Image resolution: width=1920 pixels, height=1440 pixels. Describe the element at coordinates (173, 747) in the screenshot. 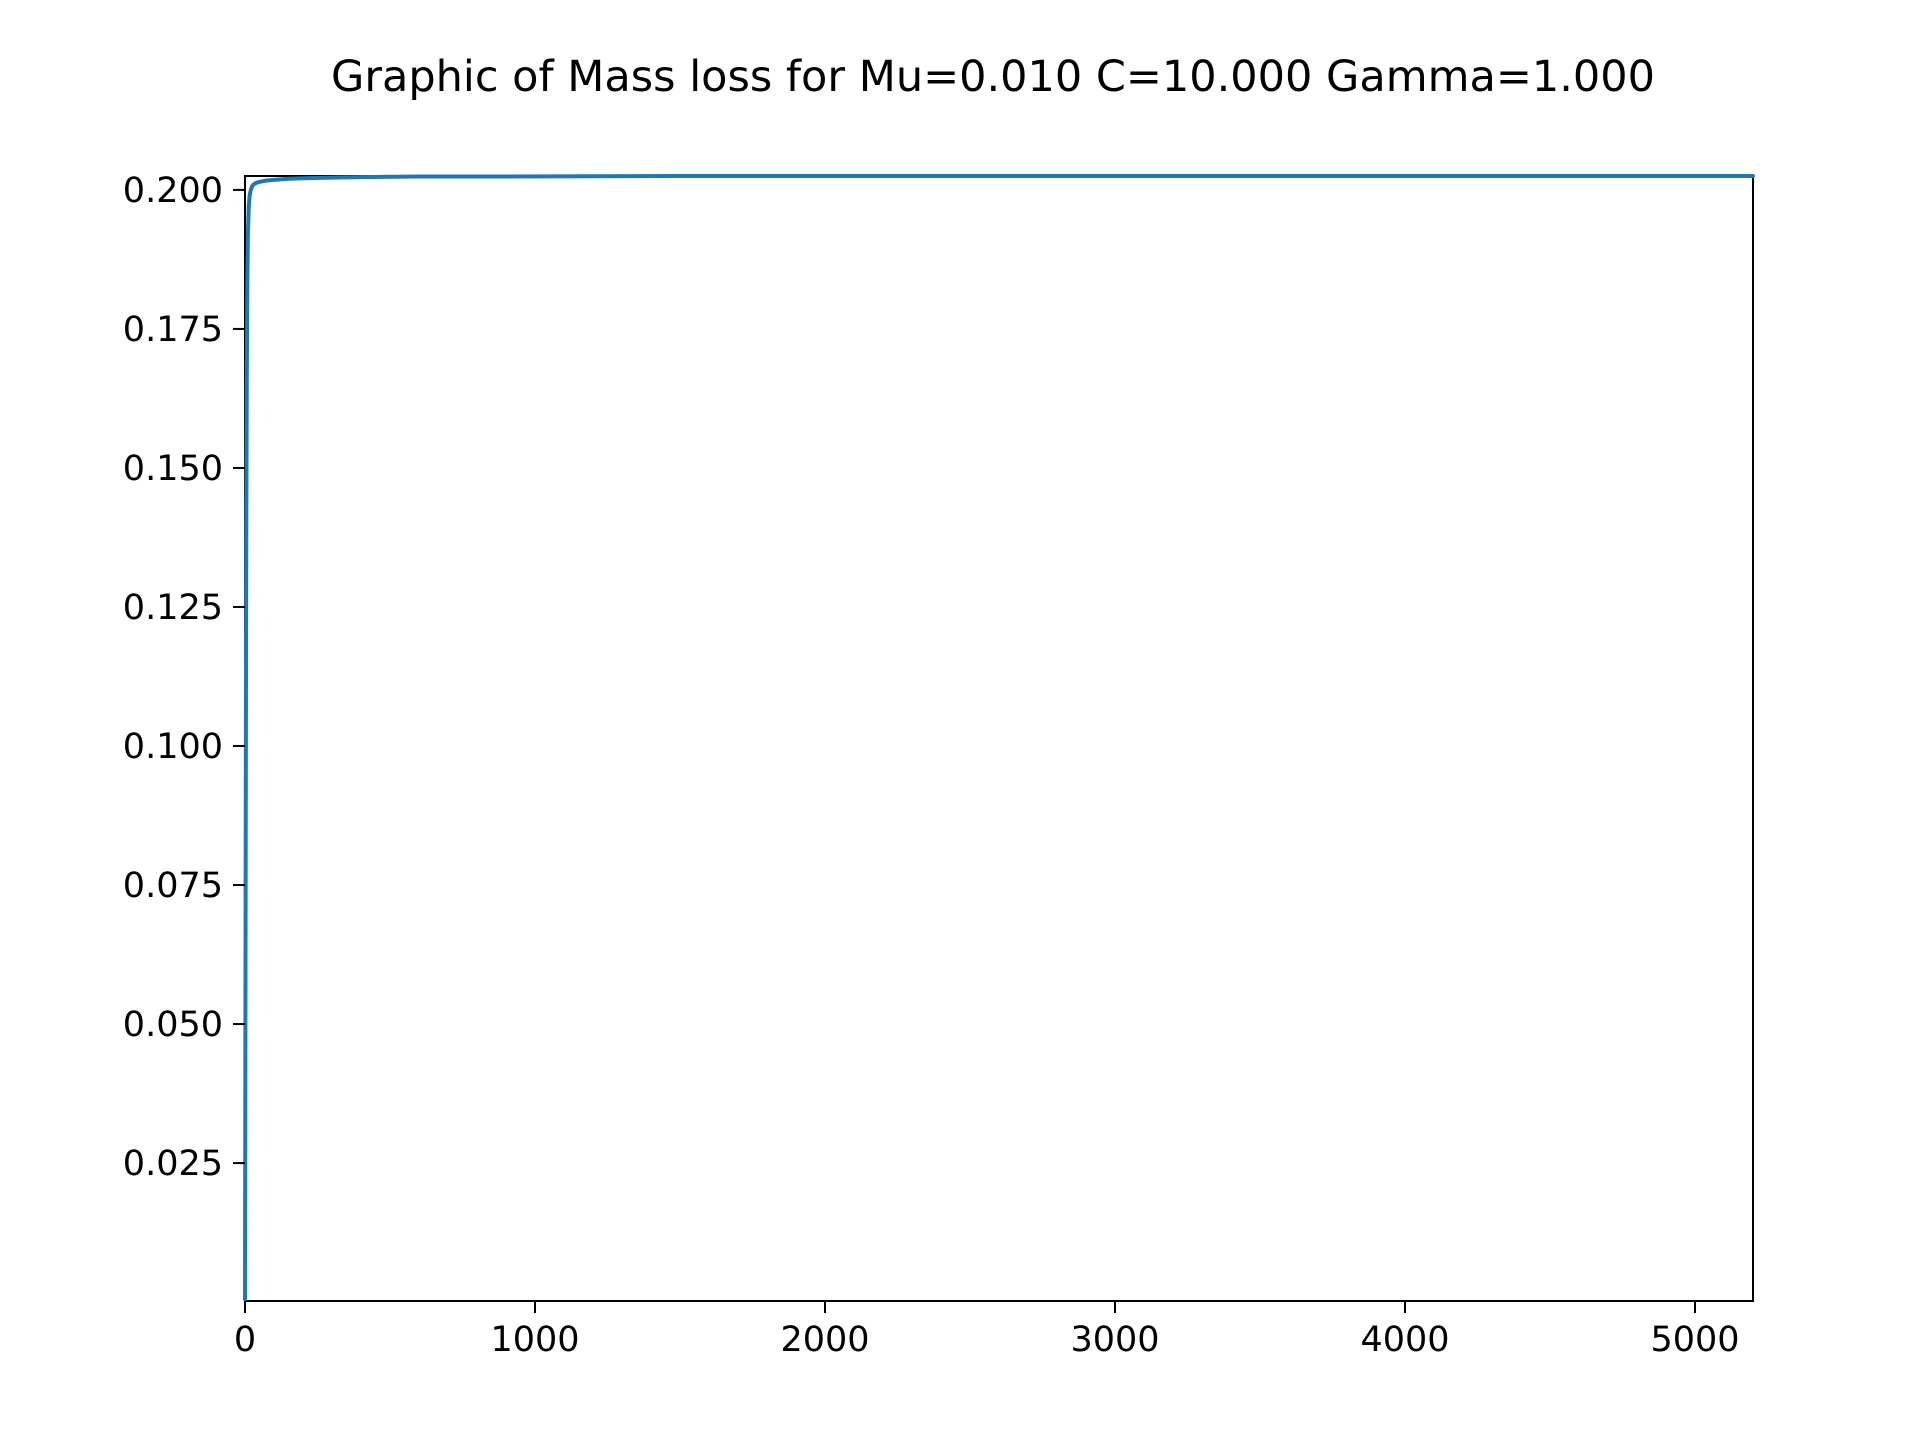

I see `y-tick-label: 0.100` at that location.